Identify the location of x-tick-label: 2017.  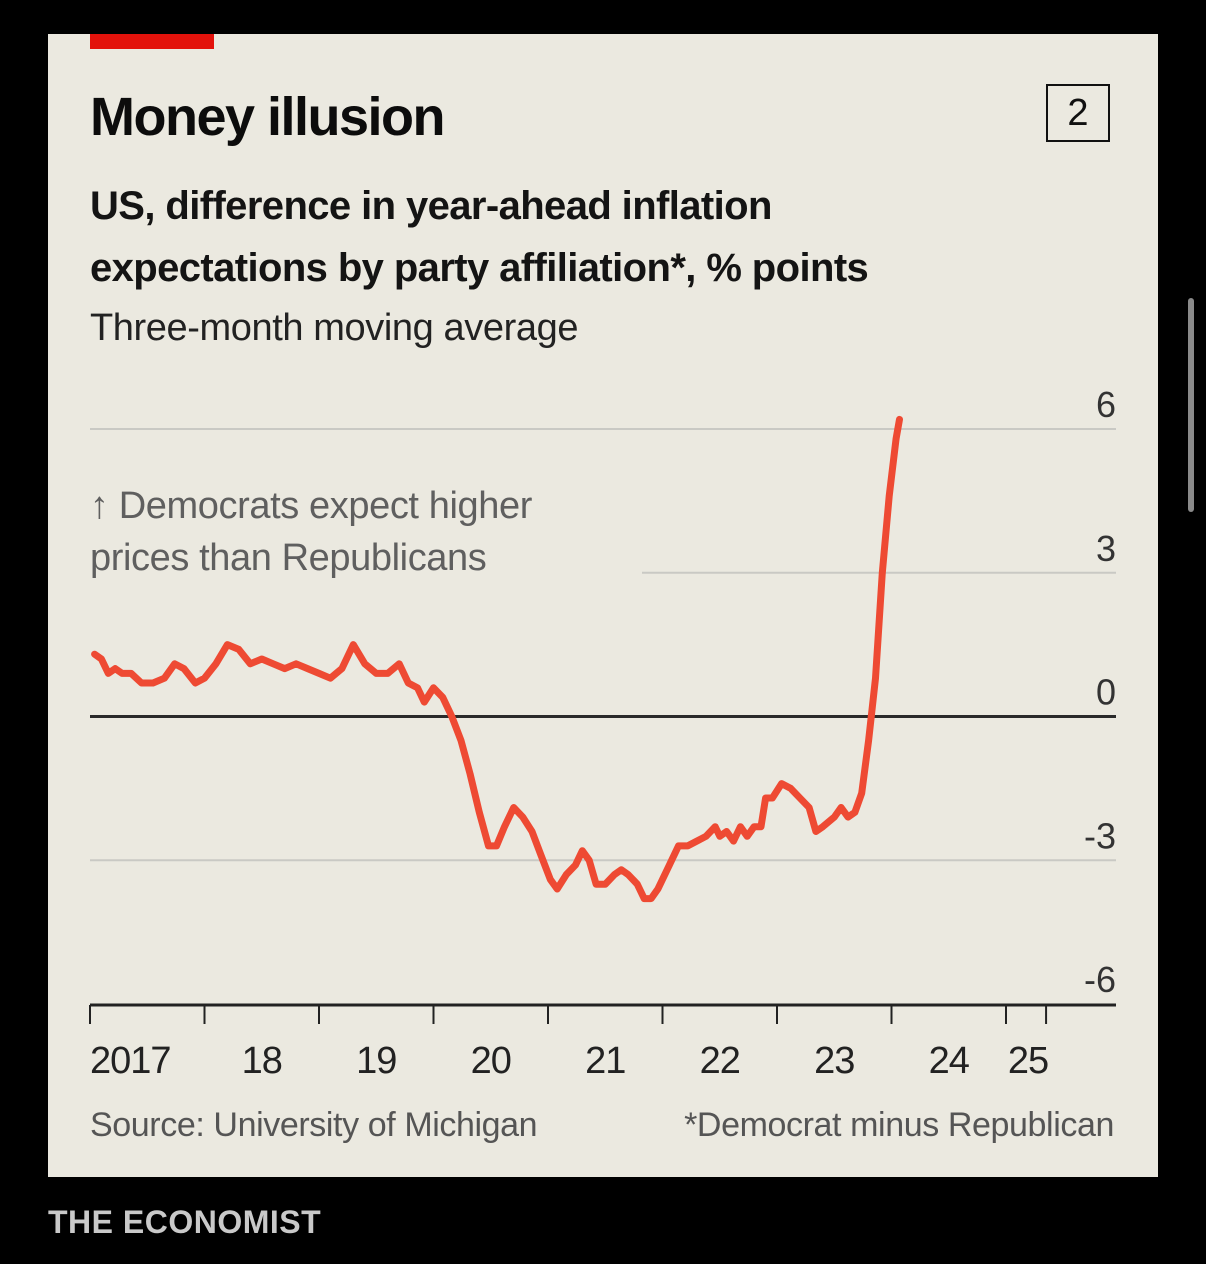
(130, 1061).